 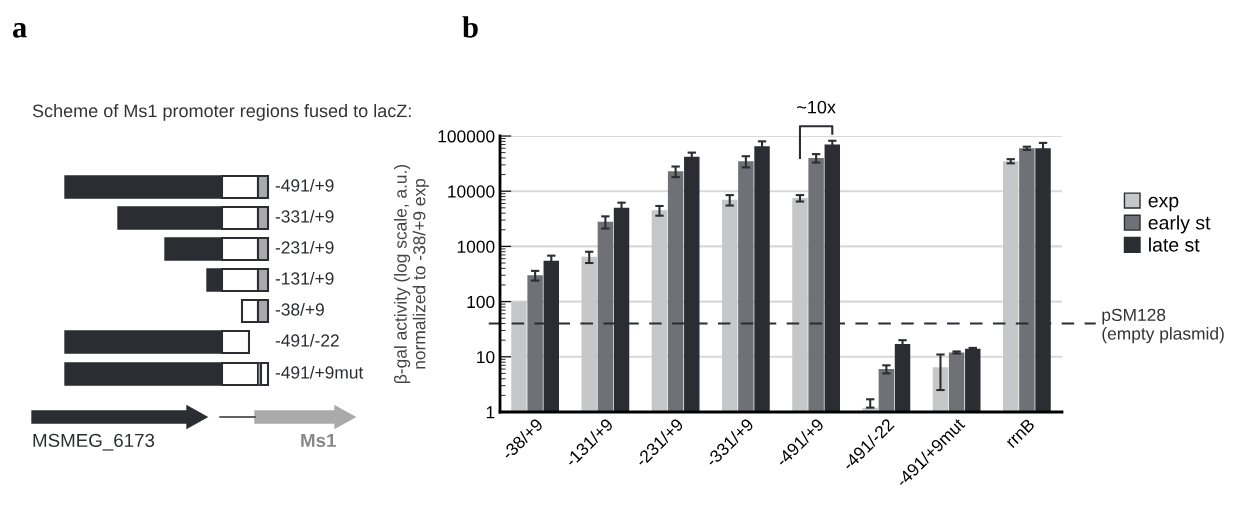 What do you see at coordinates (304, 185) in the screenshot?
I see `text: -491/+9` at bounding box center [304, 185].